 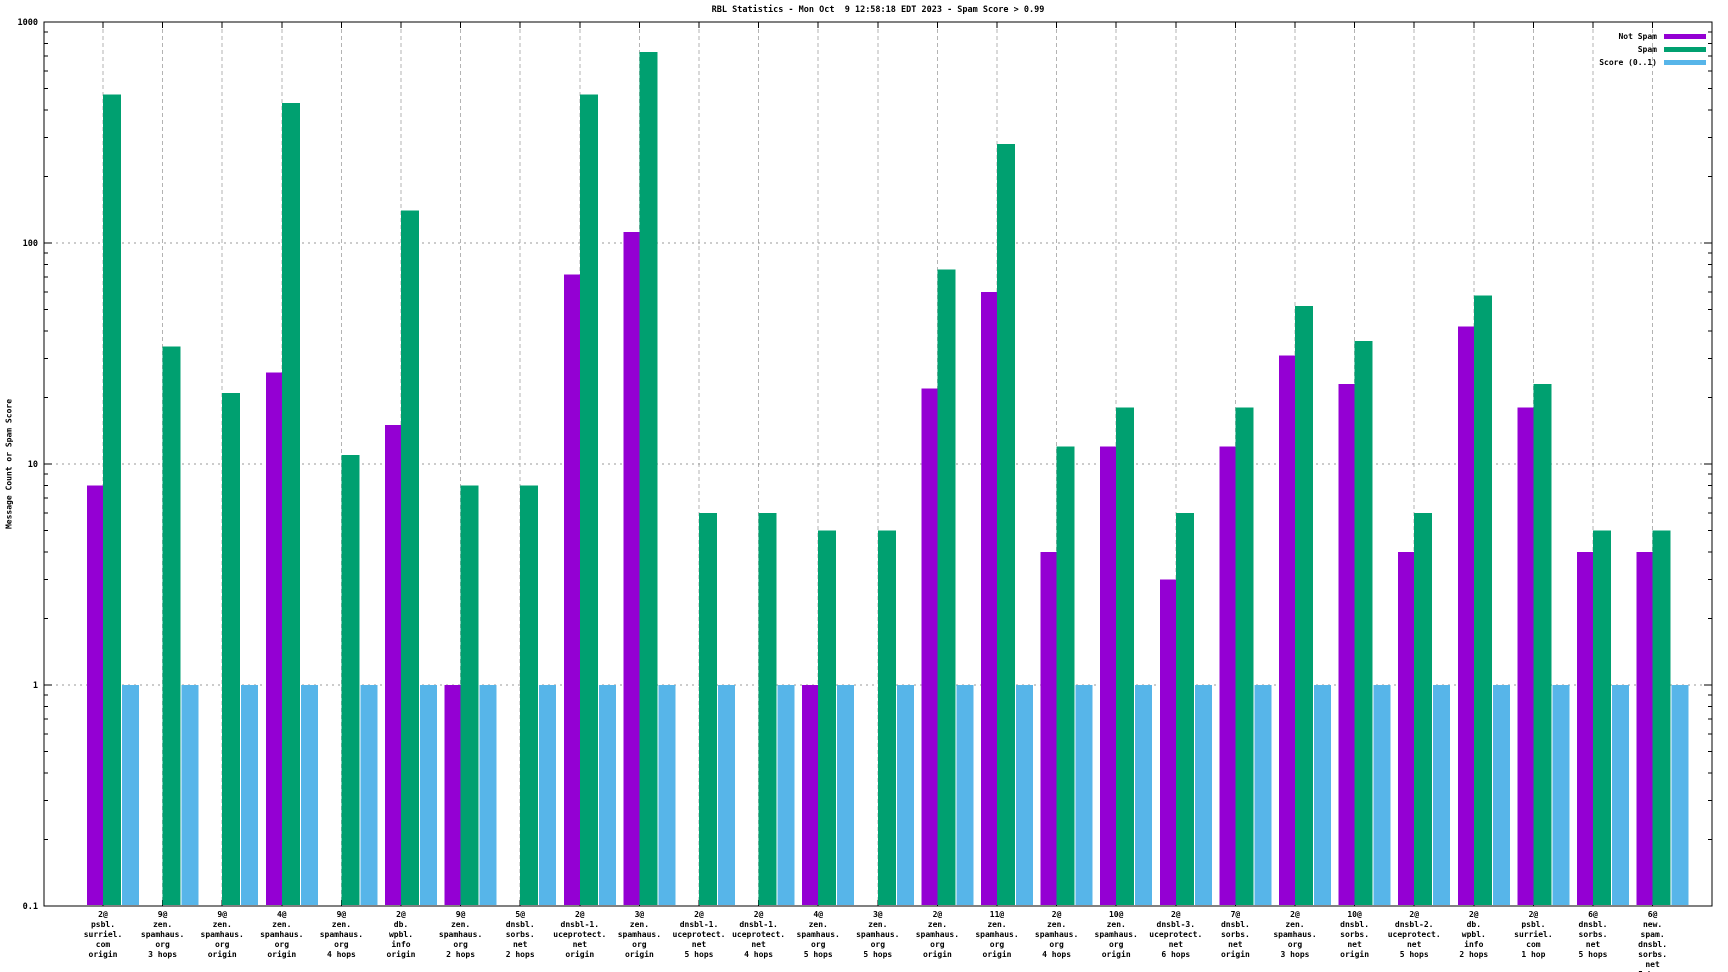 What do you see at coordinates (103, 934) in the screenshot?
I see `x-category-label: surriel.` at bounding box center [103, 934].